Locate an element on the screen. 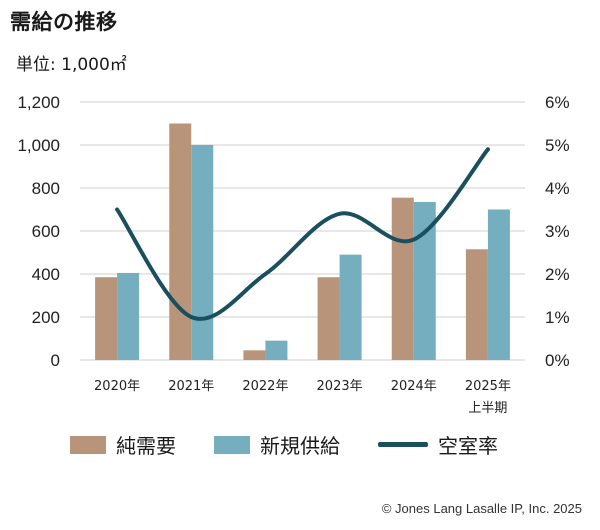 The height and width of the screenshot is (530, 600). y-right-tick-label: 5% is located at coordinates (557, 145).